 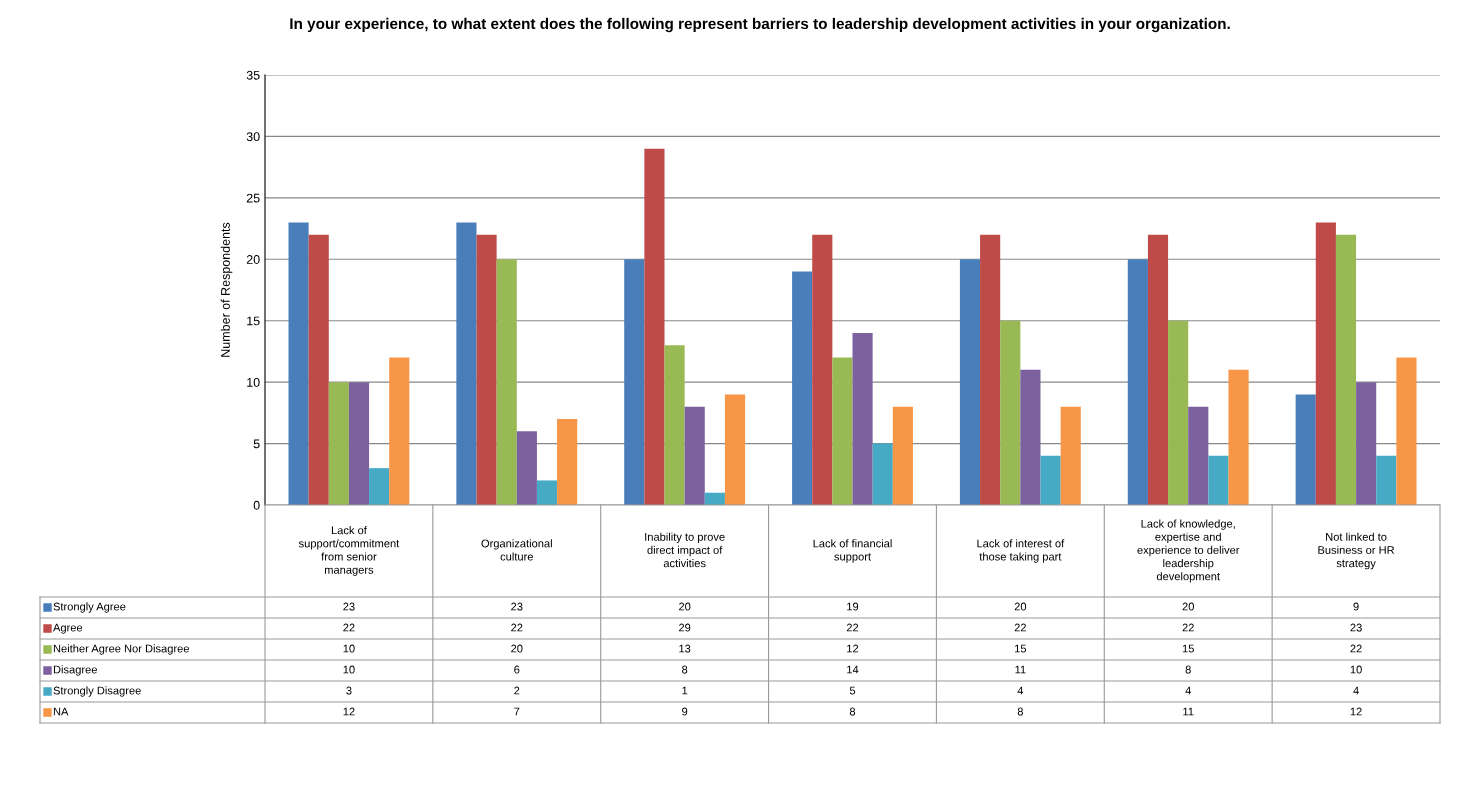 I want to click on y-tick-label: 10, so click(x=253, y=382).